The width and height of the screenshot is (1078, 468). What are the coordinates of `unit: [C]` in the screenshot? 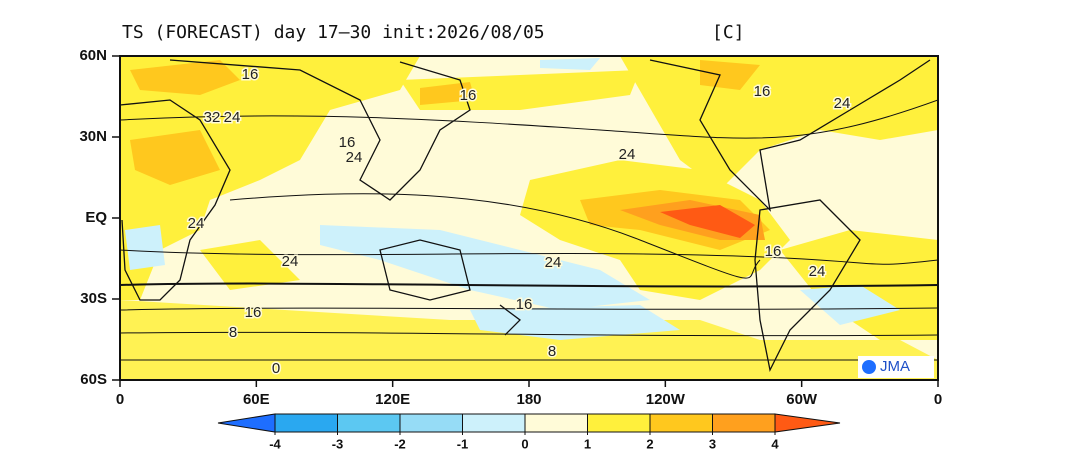 It's located at (728, 32).